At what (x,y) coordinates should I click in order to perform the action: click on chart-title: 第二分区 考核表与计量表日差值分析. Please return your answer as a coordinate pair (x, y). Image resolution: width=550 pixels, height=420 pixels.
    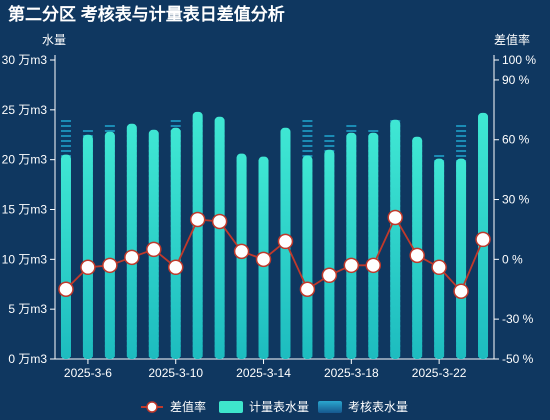
    Looking at the image, I should click on (146, 14).